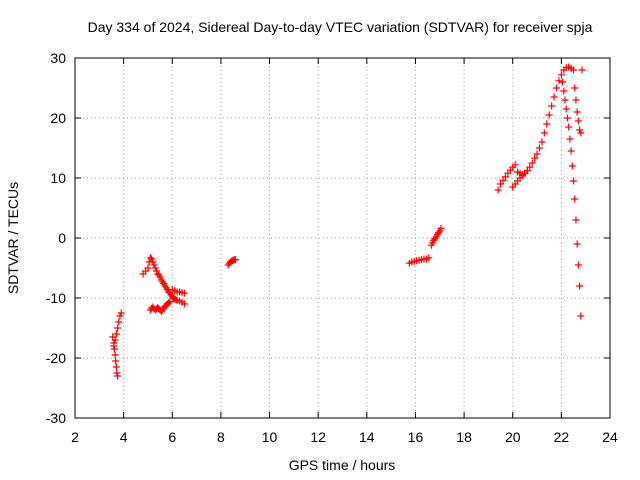  I want to click on series-arc-6b, so click(578, 101).